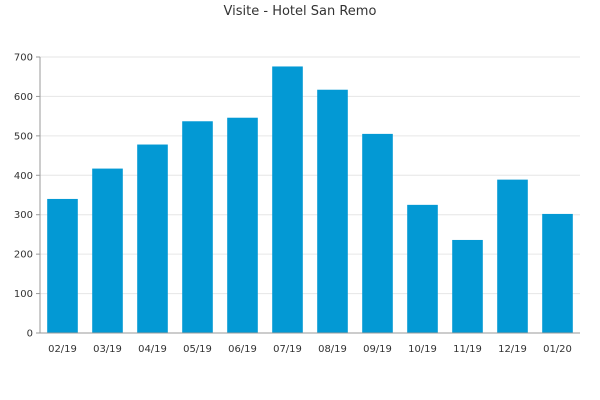  Describe the element at coordinates (107, 349) in the screenshot. I see `x-tick-label: 03/19` at that location.